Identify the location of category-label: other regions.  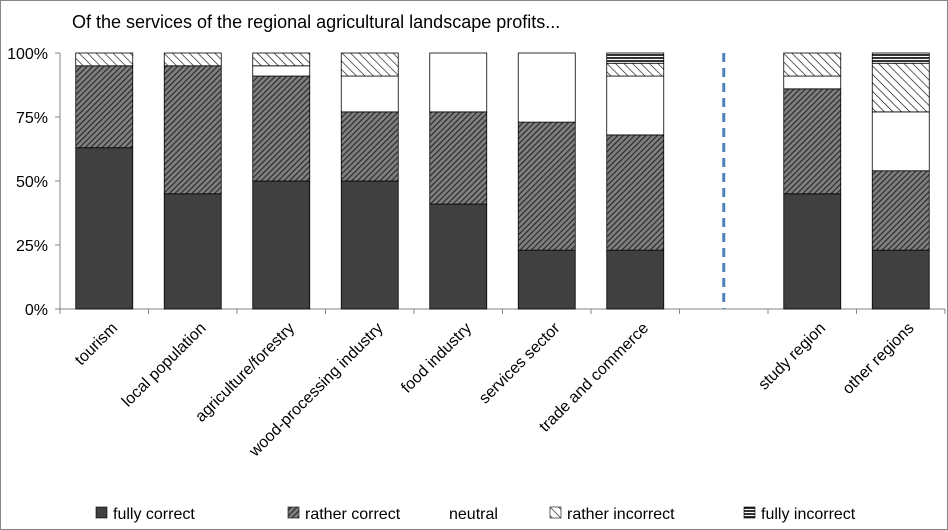
(879, 359).